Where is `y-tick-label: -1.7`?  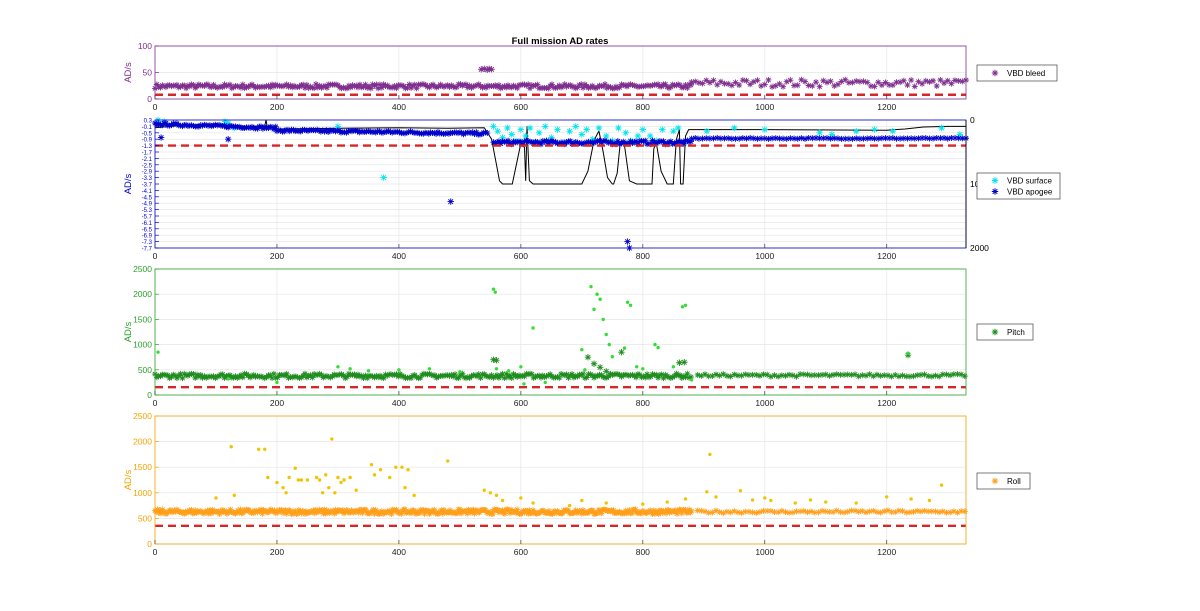 y-tick-label: -1.7 is located at coordinates (147, 154).